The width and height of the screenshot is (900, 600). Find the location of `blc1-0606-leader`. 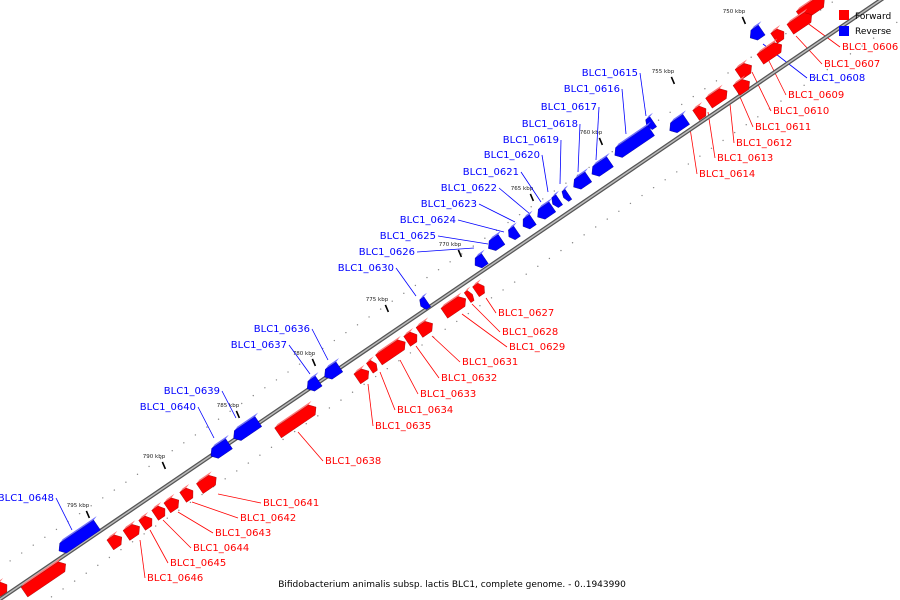

blc1-0606-leader is located at coordinates (823, 34).